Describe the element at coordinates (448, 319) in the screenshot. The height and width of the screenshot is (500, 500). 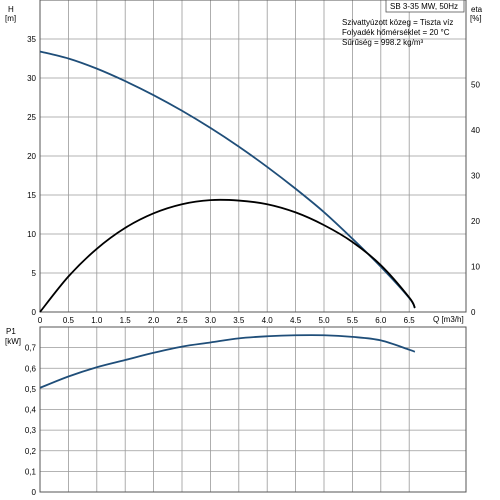
I see `flow-axis-label: Q [m3/h]` at that location.